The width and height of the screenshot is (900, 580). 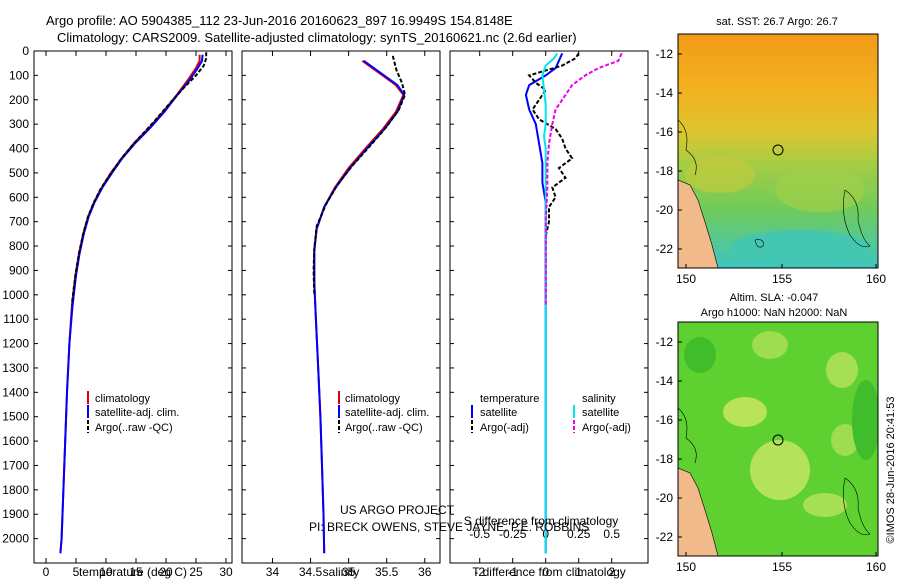 What do you see at coordinates (578, 572) in the screenshot?
I see `x-tick-label: 1` at bounding box center [578, 572].